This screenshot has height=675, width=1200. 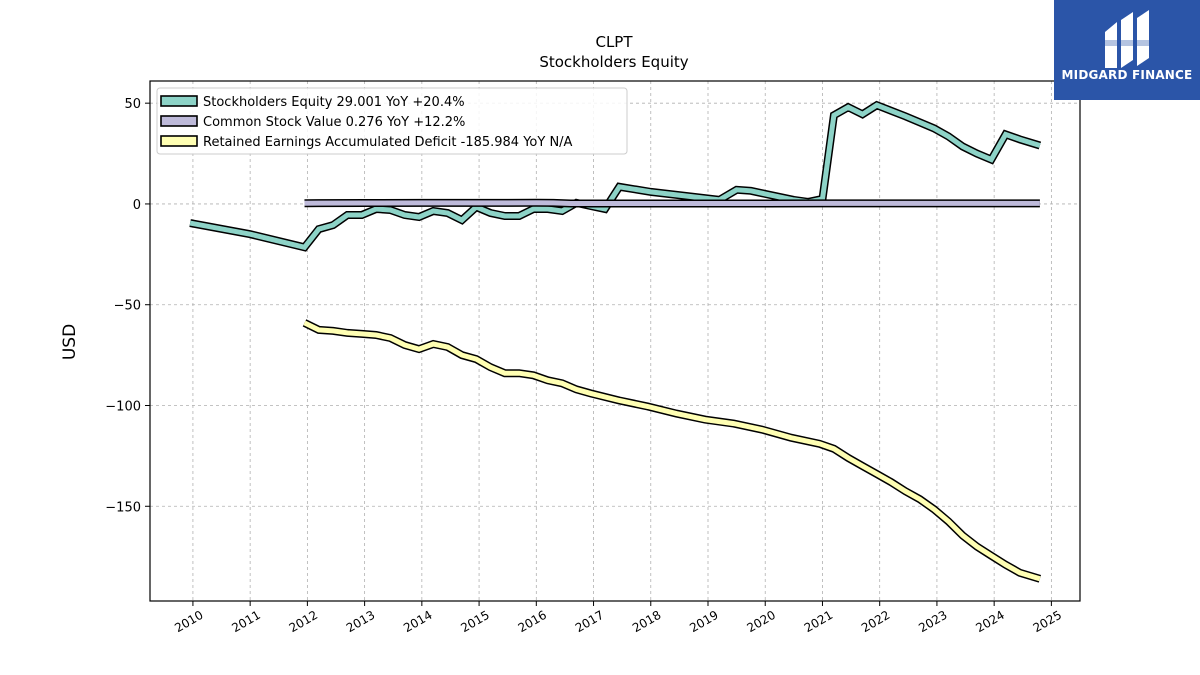 I want to click on chart-title: CLPT, so click(x=614, y=42).